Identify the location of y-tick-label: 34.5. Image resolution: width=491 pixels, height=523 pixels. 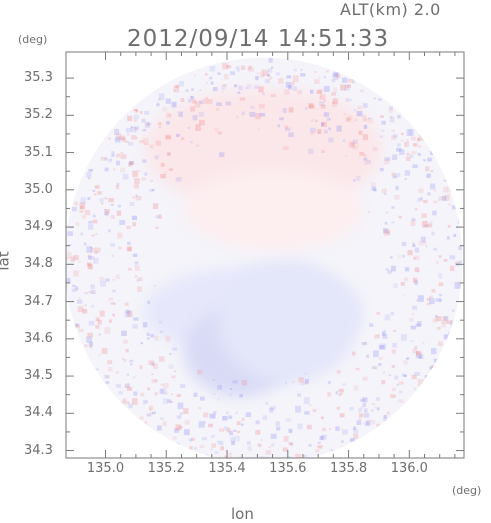
(38, 376).